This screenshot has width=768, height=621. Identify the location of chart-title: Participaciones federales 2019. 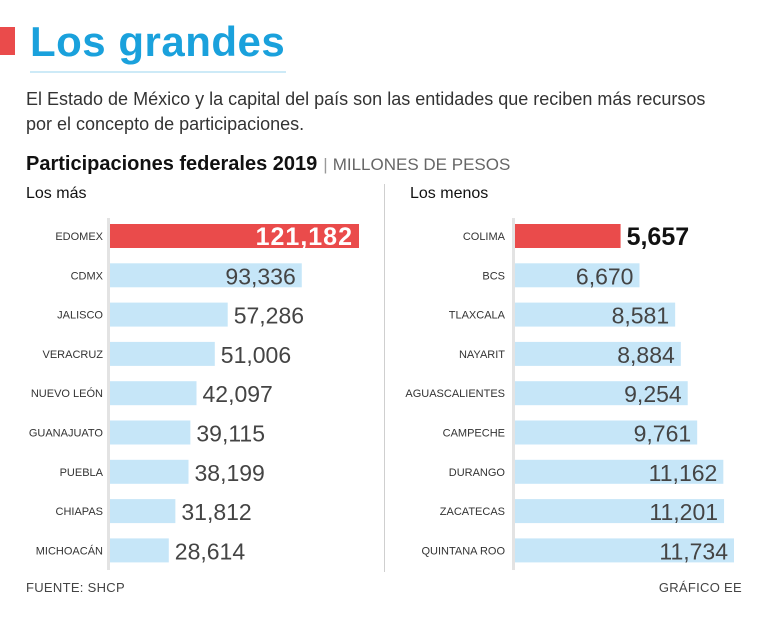
(172, 164).